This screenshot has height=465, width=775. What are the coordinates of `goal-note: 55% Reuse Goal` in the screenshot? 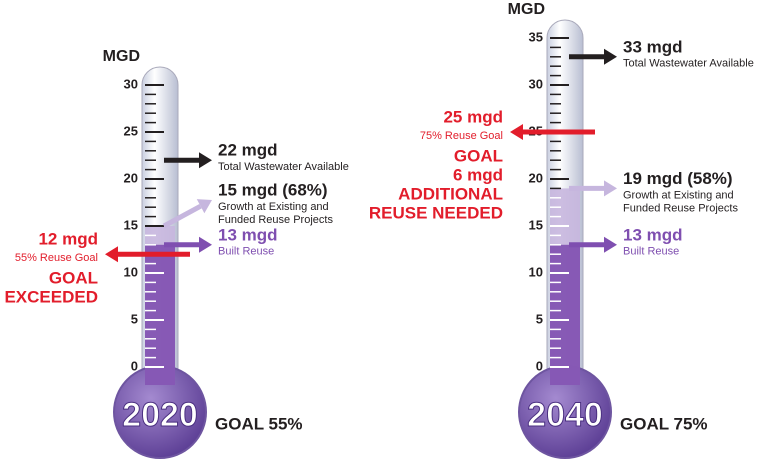 It's located at (56, 258).